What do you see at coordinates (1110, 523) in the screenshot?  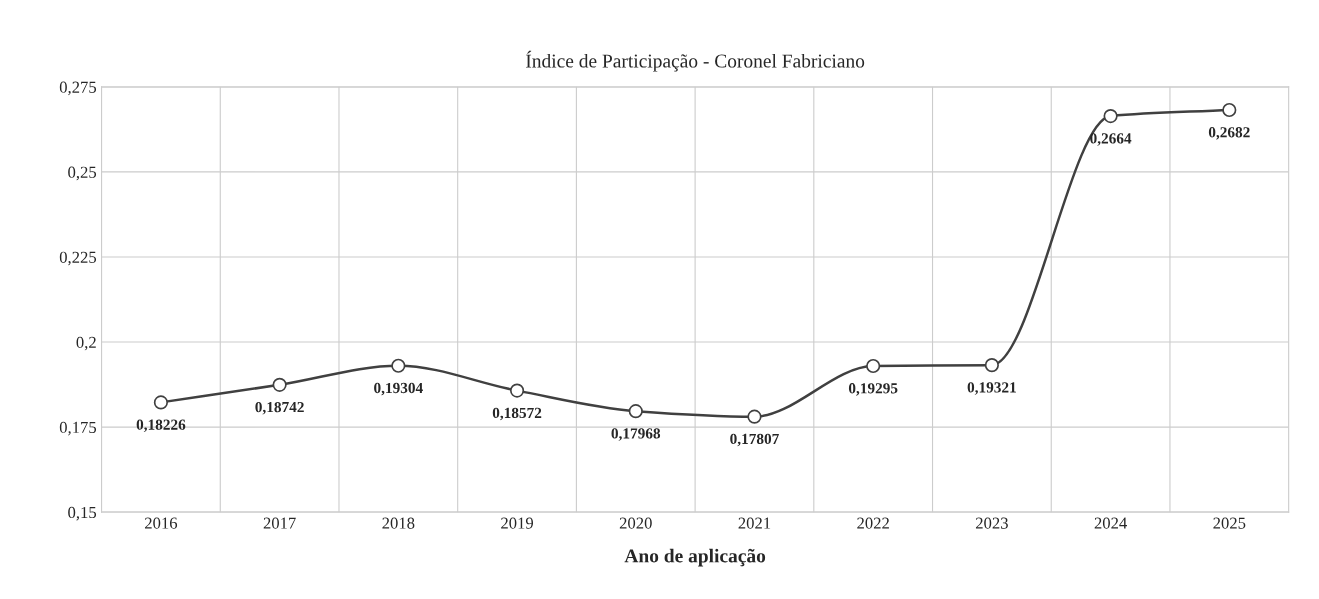 I see `x-tick-label: 2024` at bounding box center [1110, 523].